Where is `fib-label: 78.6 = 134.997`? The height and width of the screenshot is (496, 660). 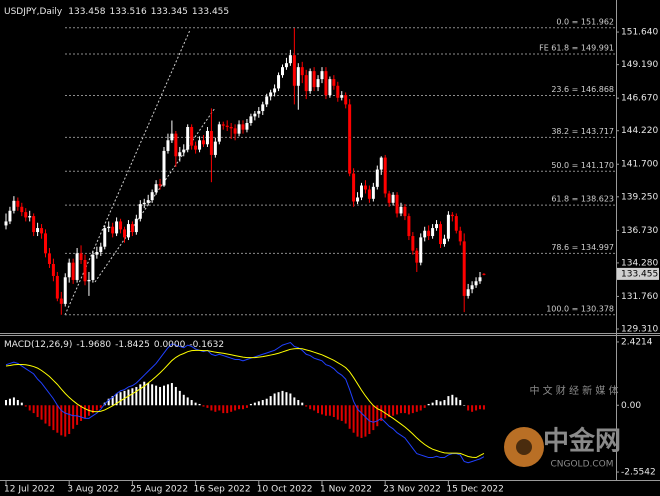 fib-label: 78.6 = 134.997 is located at coordinates (582, 247).